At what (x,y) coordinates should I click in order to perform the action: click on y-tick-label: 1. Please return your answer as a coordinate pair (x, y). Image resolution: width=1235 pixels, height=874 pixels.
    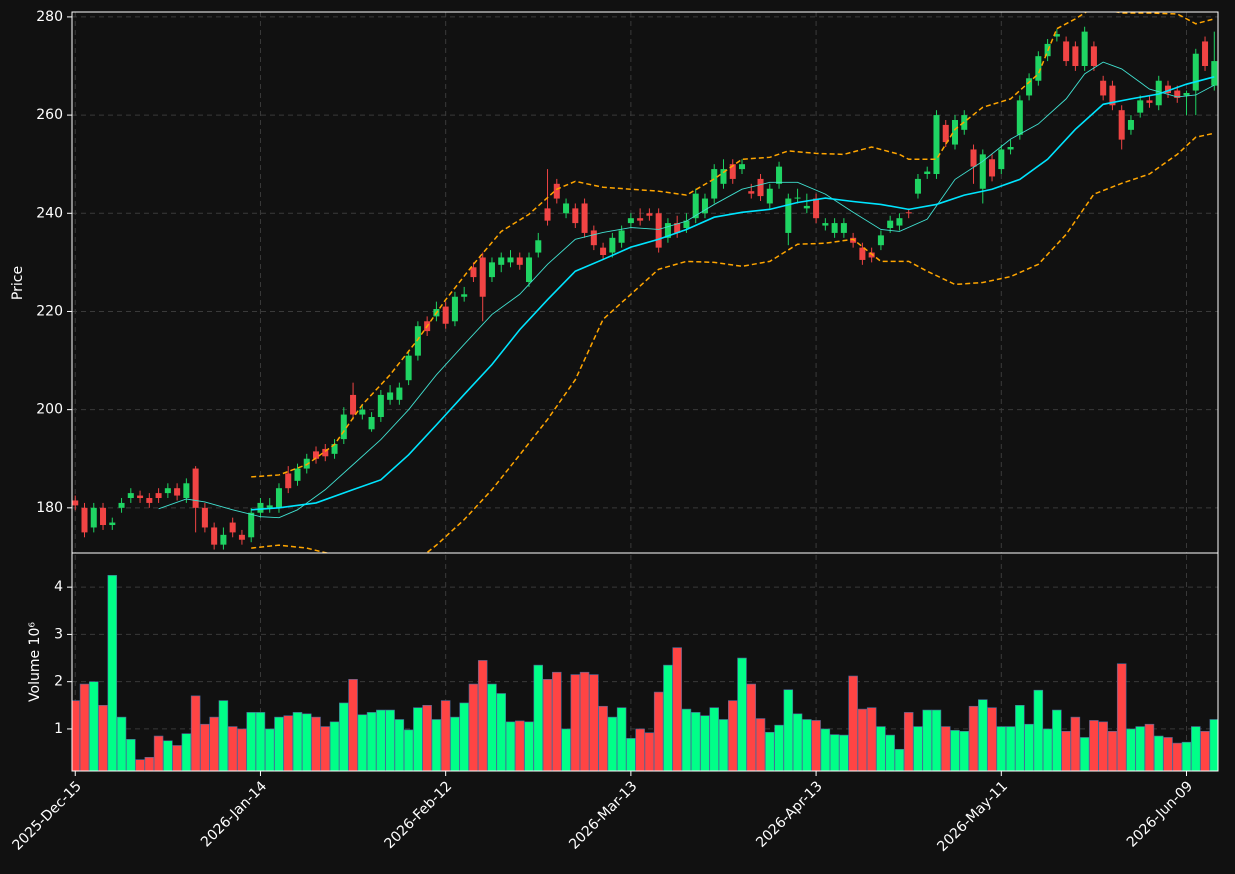
    Looking at the image, I should click on (58, 729).